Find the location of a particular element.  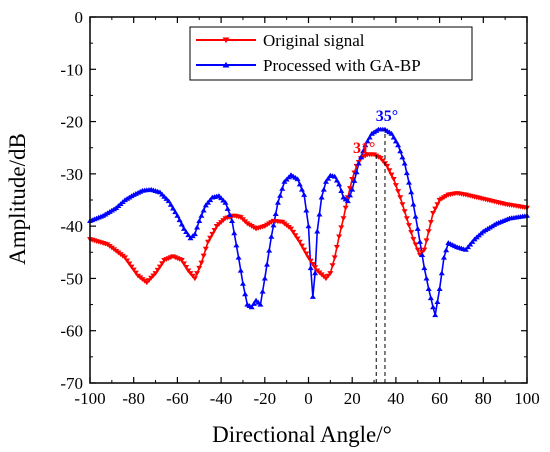

y-tick-label: -10 is located at coordinates (71, 69).